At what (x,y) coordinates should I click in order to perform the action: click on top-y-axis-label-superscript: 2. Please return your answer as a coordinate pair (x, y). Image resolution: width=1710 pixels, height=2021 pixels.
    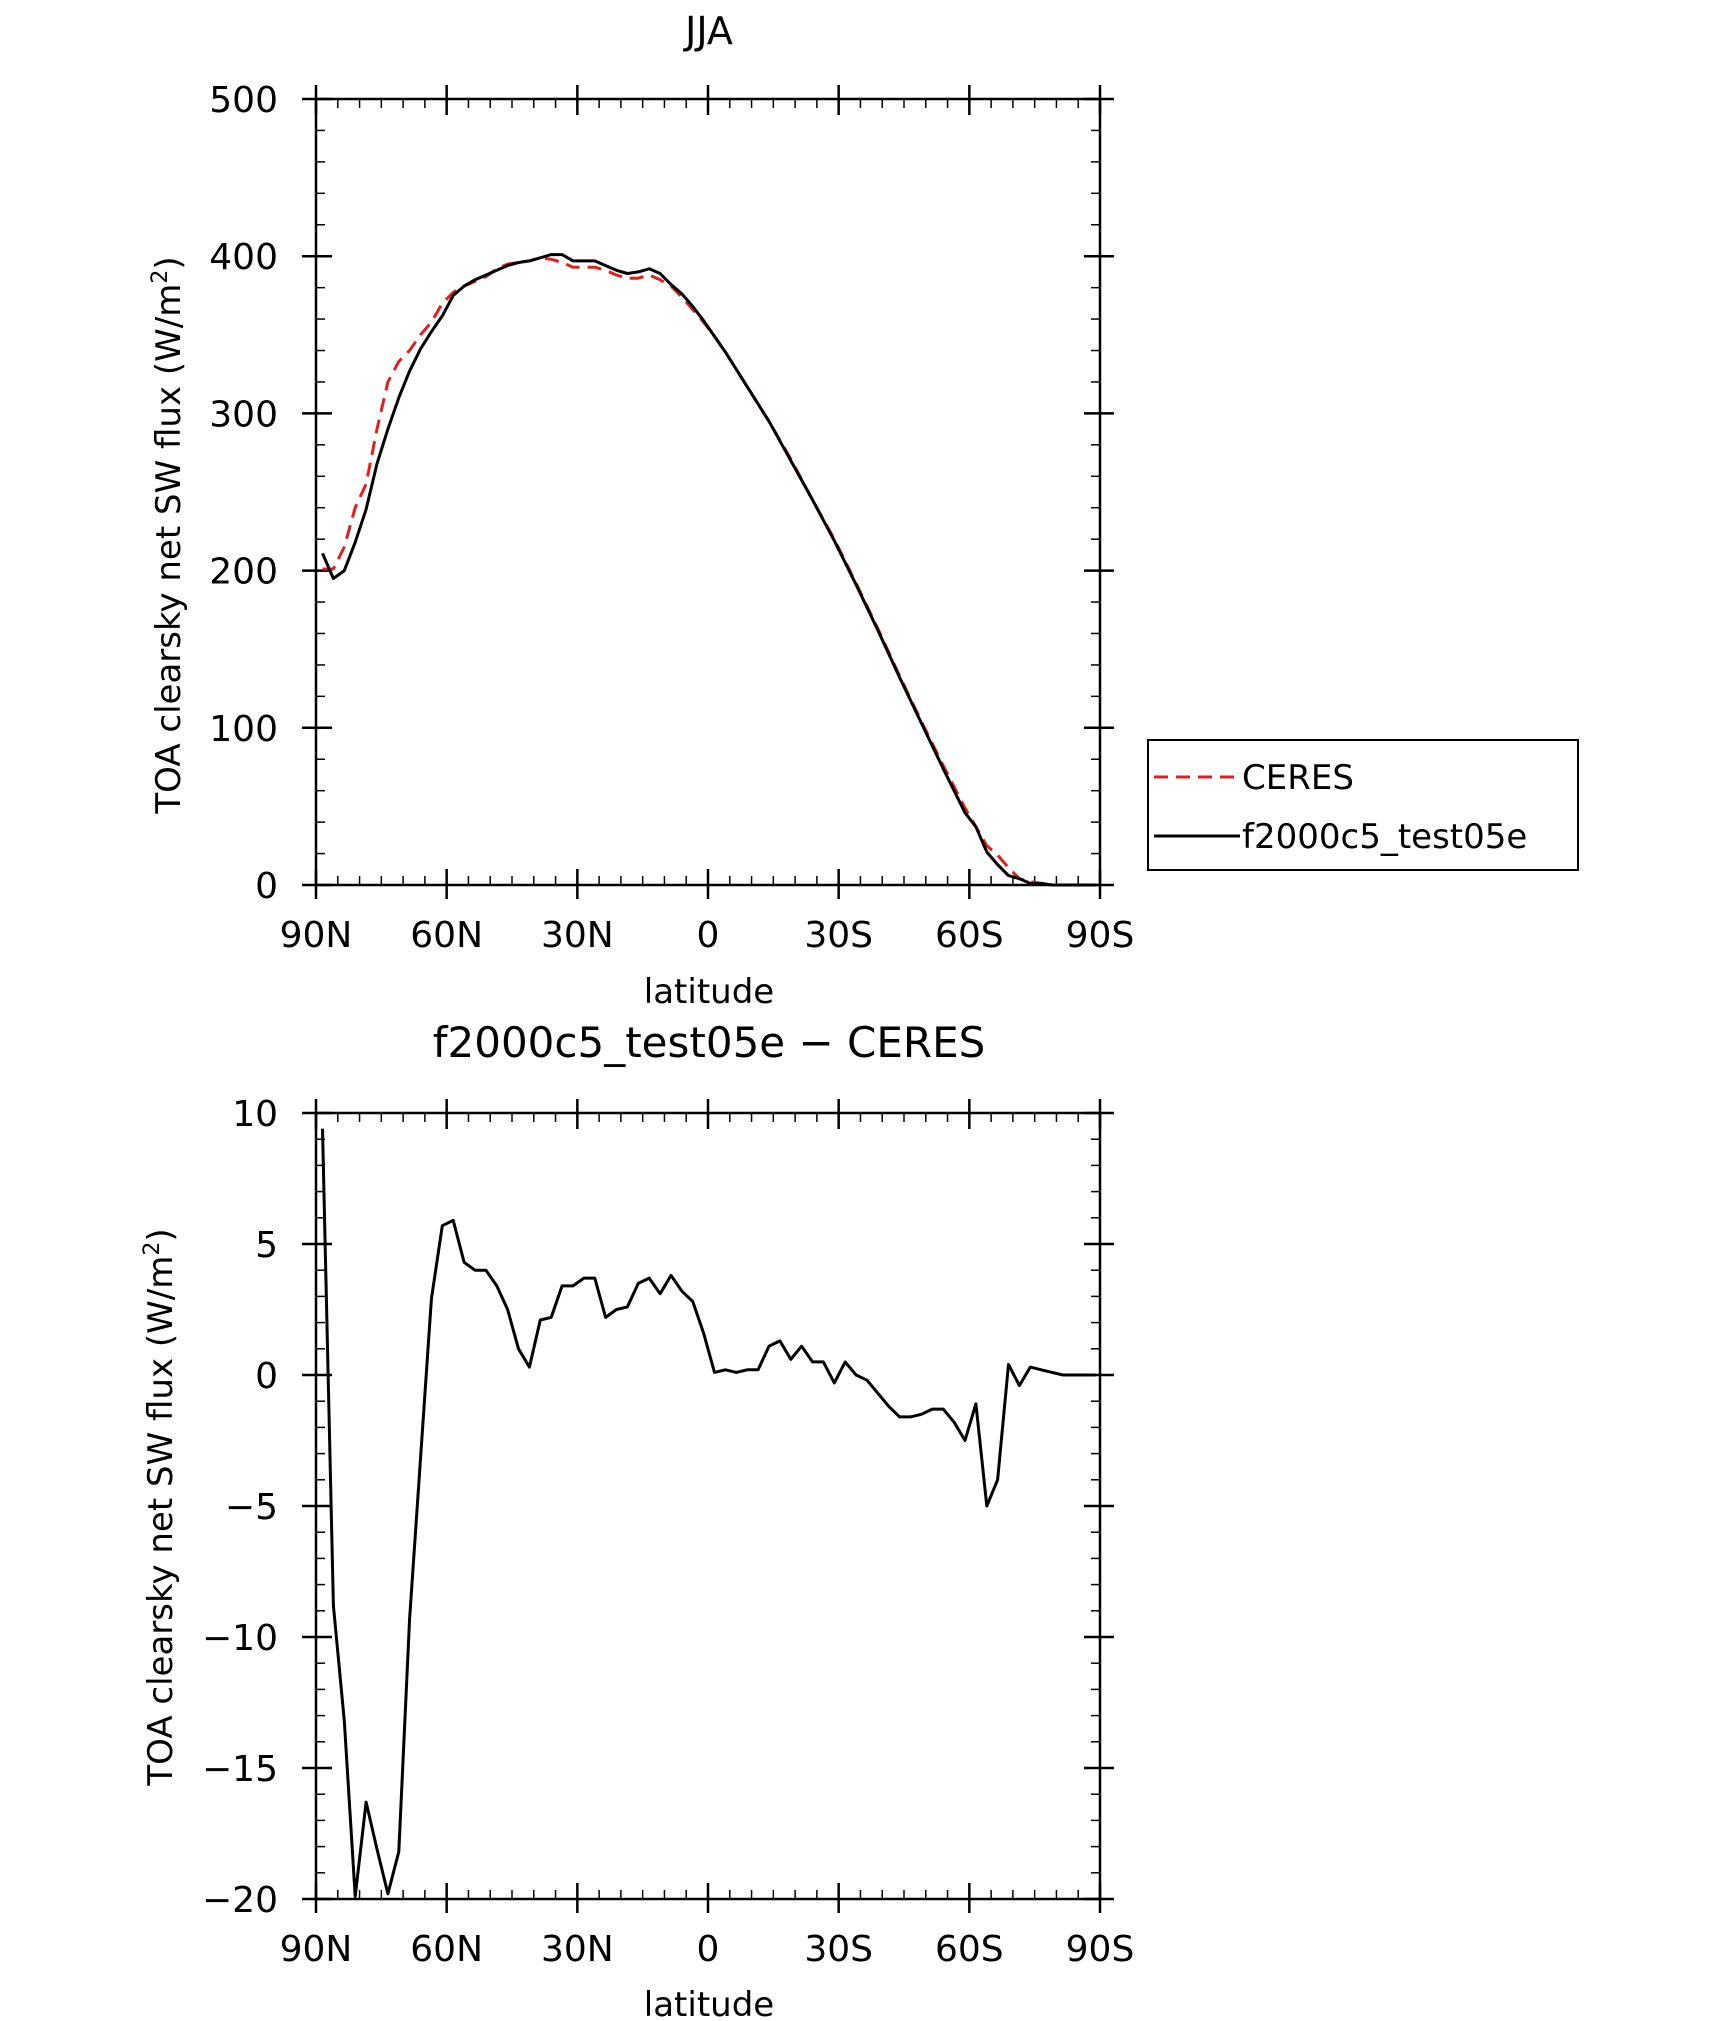
    Looking at the image, I should click on (160, 277).